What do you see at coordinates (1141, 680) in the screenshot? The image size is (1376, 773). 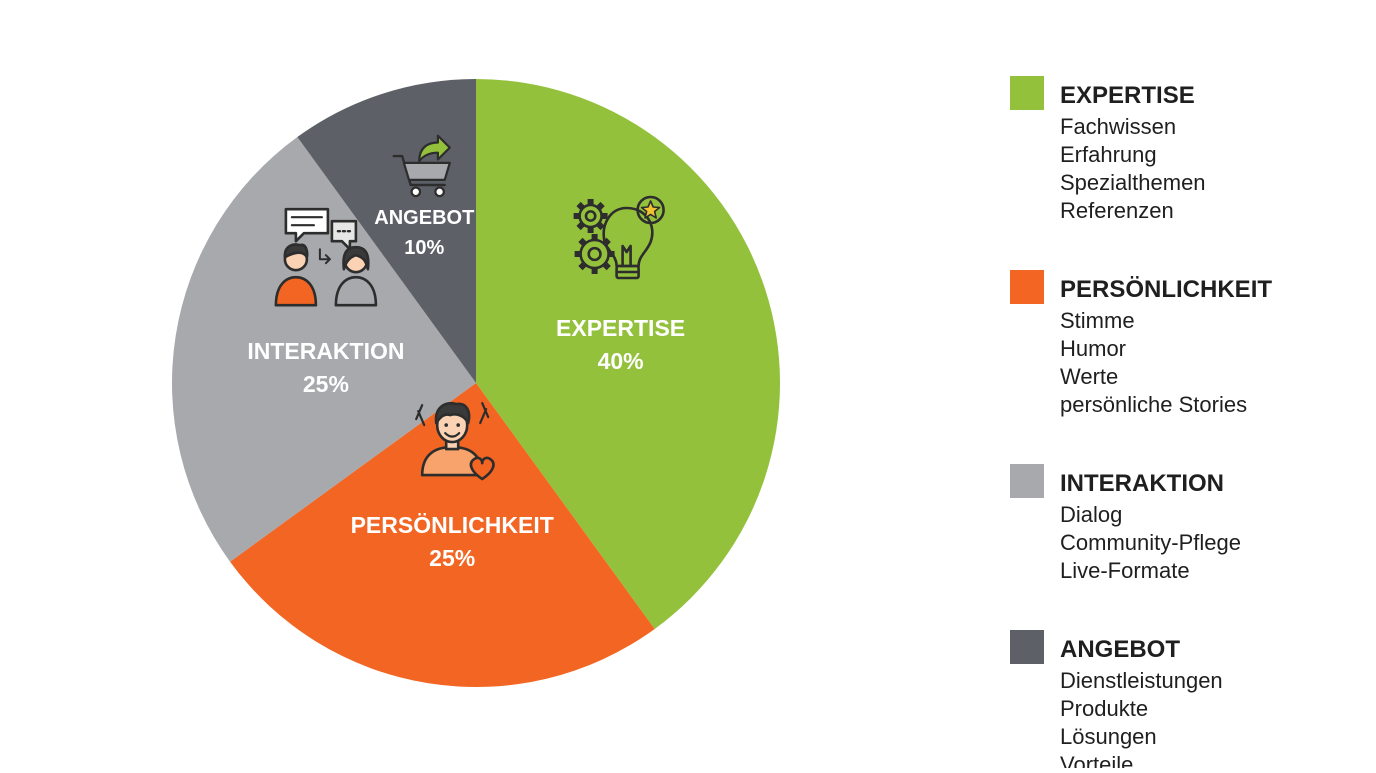 I see `legend-item: Dienstleistungen` at bounding box center [1141, 680].